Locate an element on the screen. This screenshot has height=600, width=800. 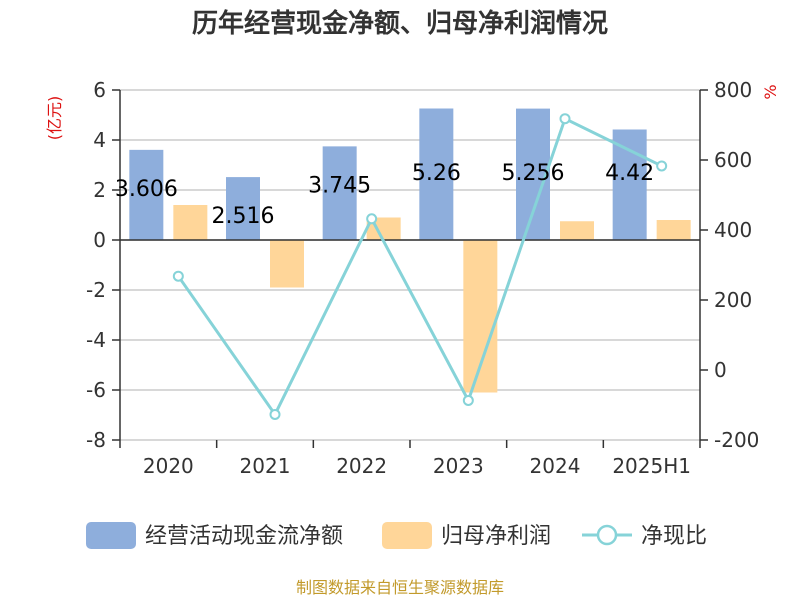
x-tick-label: 2021 is located at coordinates (265, 466).